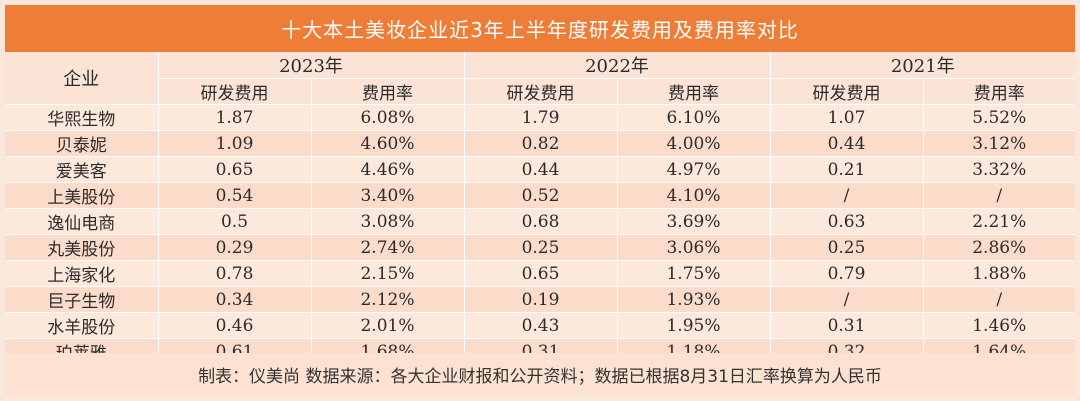 This screenshot has height=401, width=1080. Describe the element at coordinates (694, 117) in the screenshot. I see `cell-value: 6.10%` at that location.